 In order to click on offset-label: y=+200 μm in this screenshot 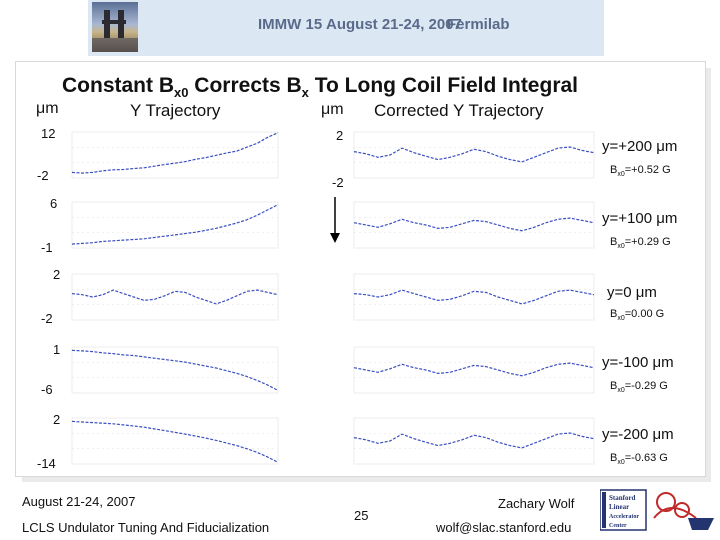, I will do `click(640, 146)`.